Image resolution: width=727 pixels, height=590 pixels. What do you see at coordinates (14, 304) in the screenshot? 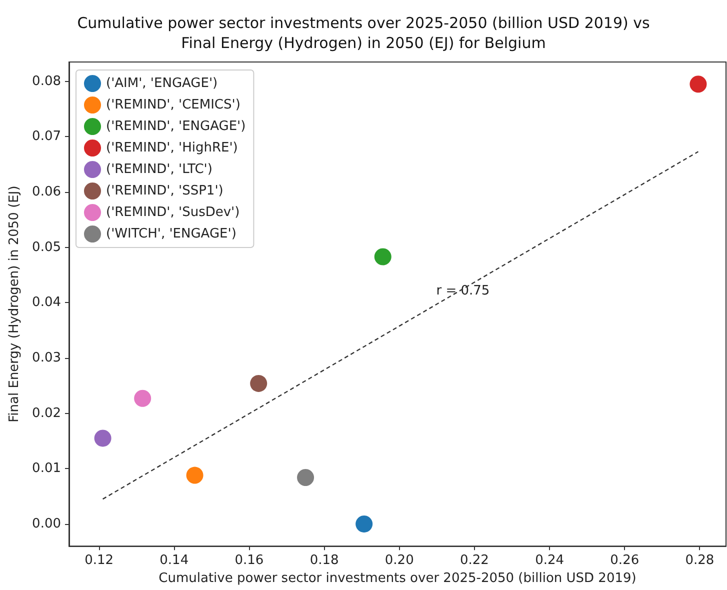
I see `y-axis-title: Final Energy (Hydrogen) in 2050 (EJ)` at bounding box center [14, 304].